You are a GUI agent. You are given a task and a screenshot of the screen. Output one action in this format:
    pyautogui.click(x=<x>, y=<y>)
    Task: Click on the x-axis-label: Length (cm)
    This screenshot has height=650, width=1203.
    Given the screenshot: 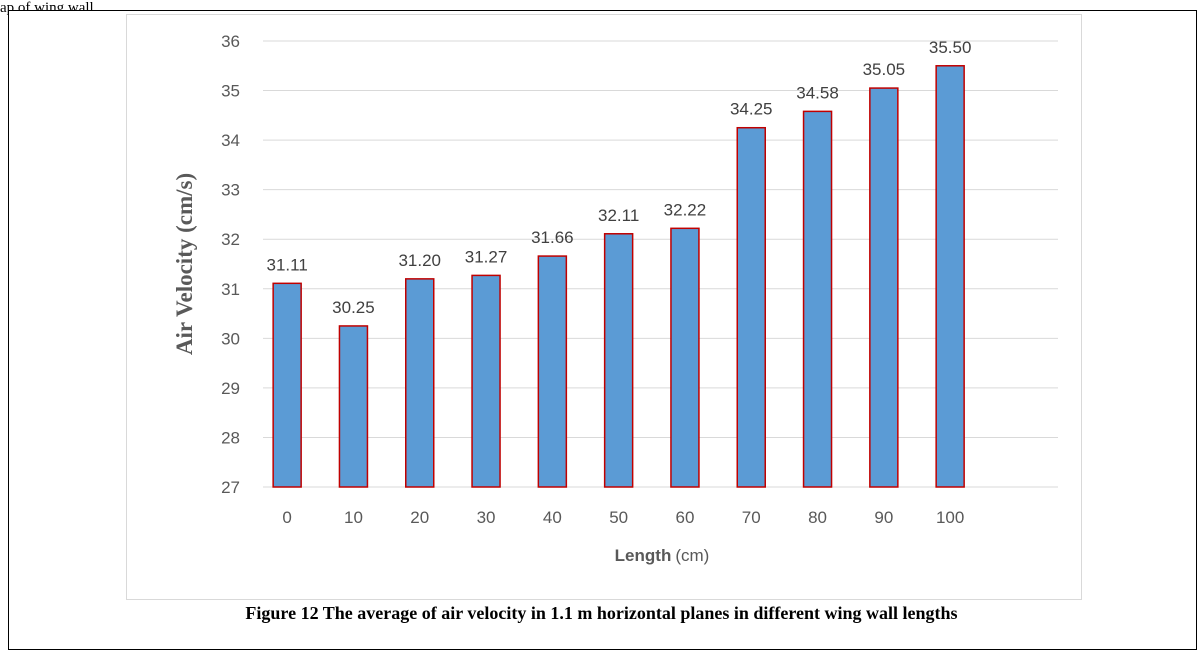 What is the action you would take?
    pyautogui.click(x=662, y=555)
    